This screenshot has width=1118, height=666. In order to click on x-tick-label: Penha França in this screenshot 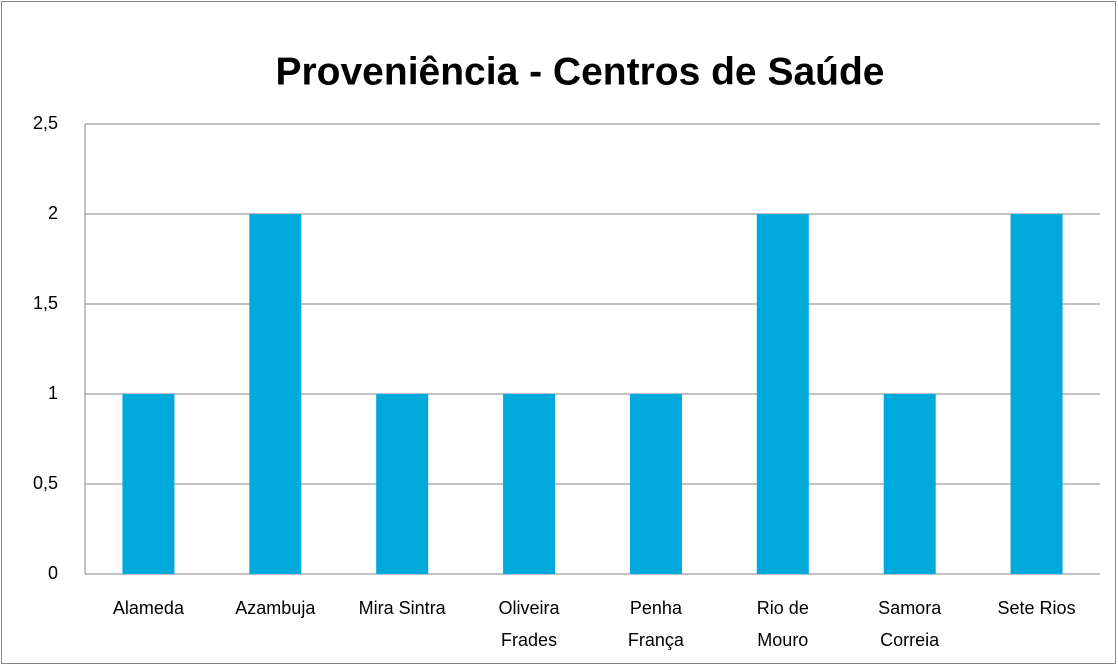, I will do `click(656, 624)`.